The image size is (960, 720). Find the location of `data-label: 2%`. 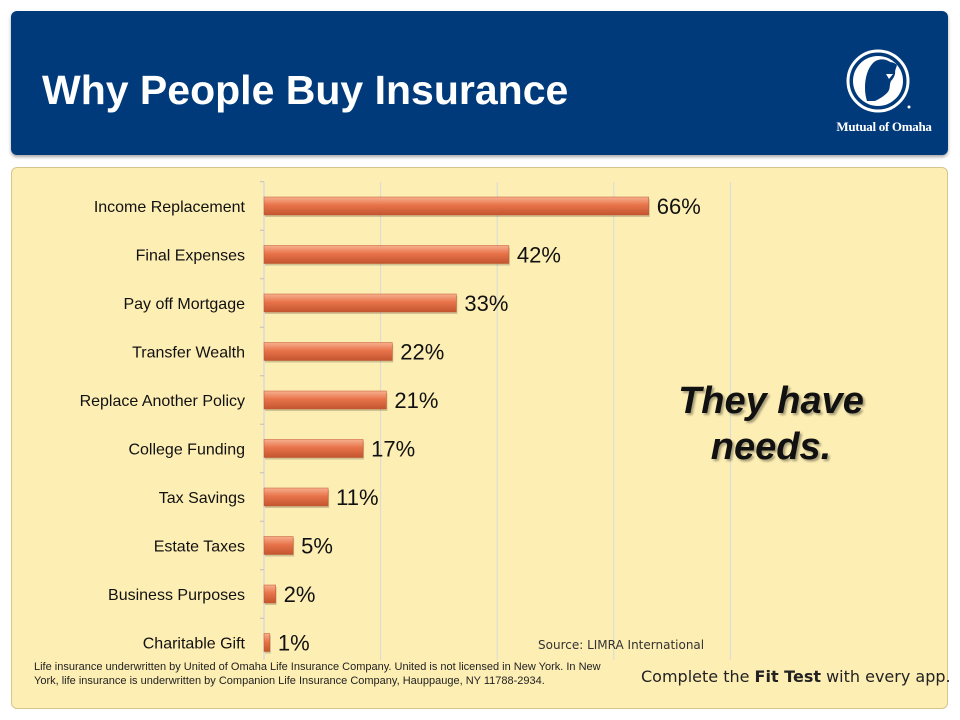

data-label: 2% is located at coordinates (300, 594).